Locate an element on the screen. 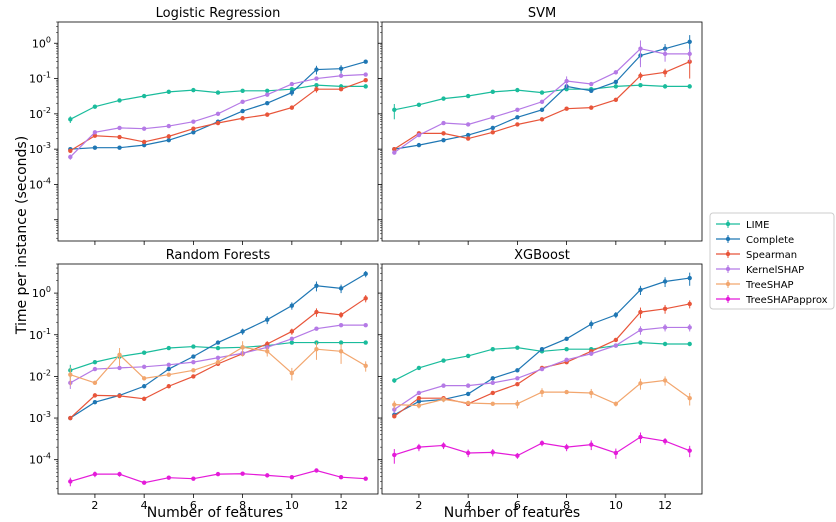 The height and width of the screenshot is (522, 836). series-kernelshap is located at coordinates (542, 97).